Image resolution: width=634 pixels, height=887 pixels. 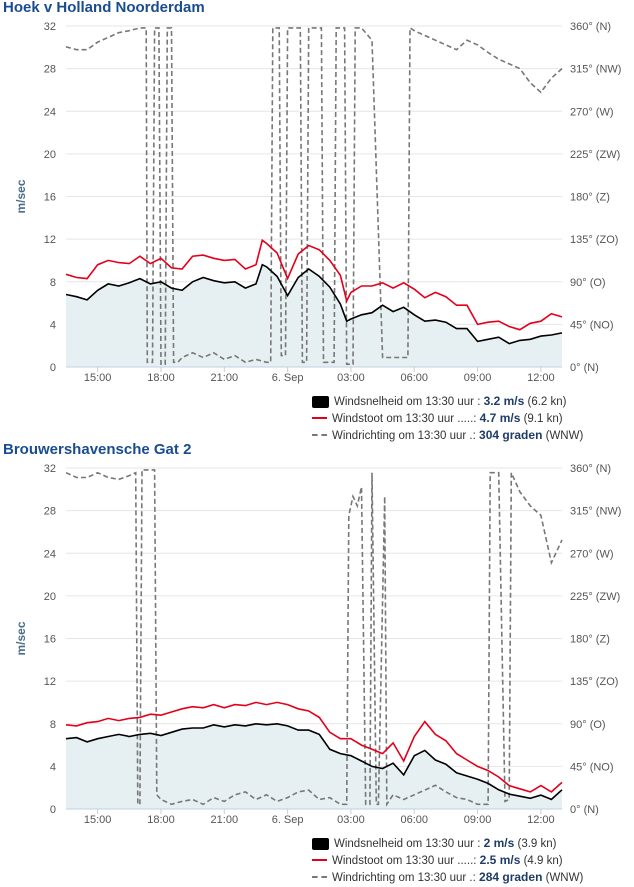 I want to click on legend-extra: (6.2 kn), so click(x=547, y=402).